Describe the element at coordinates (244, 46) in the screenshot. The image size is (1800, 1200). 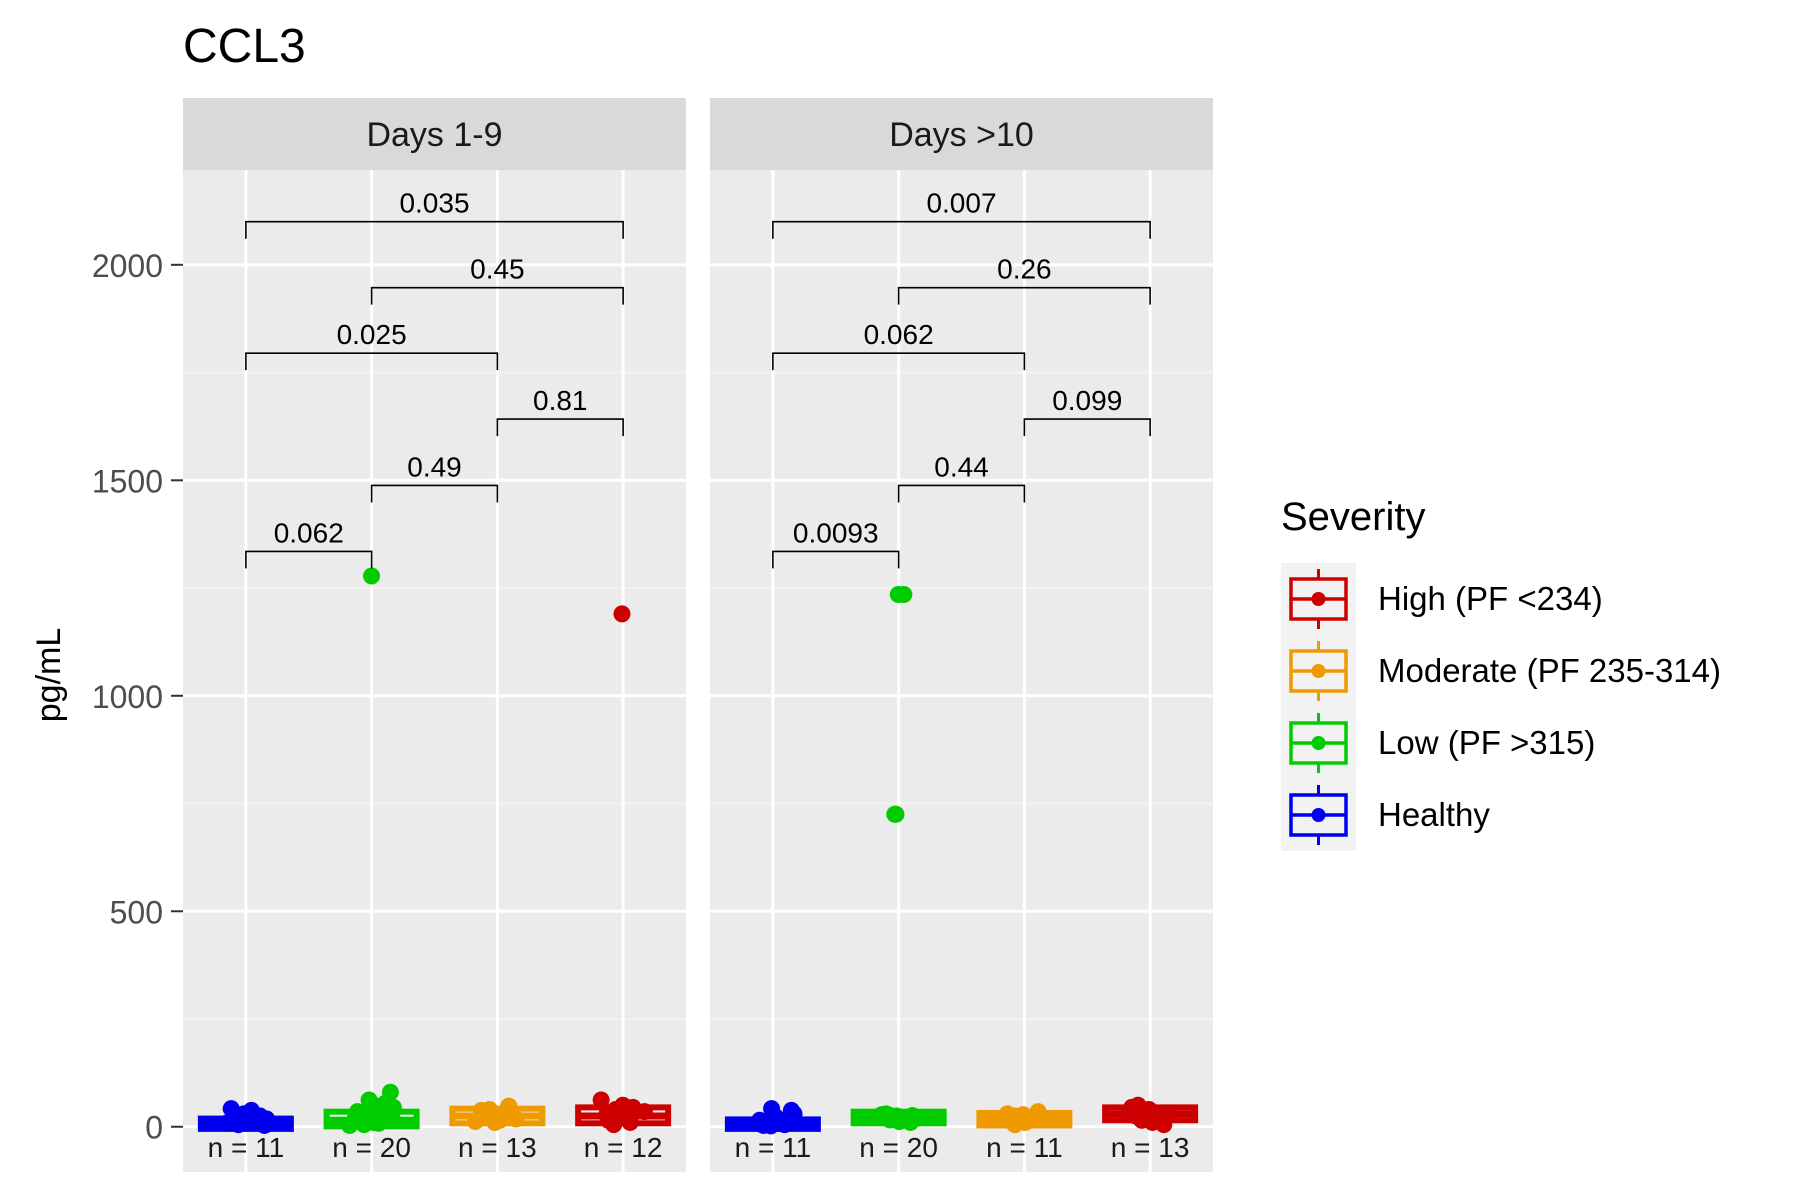
I see `chart-title: CCL3` at that location.